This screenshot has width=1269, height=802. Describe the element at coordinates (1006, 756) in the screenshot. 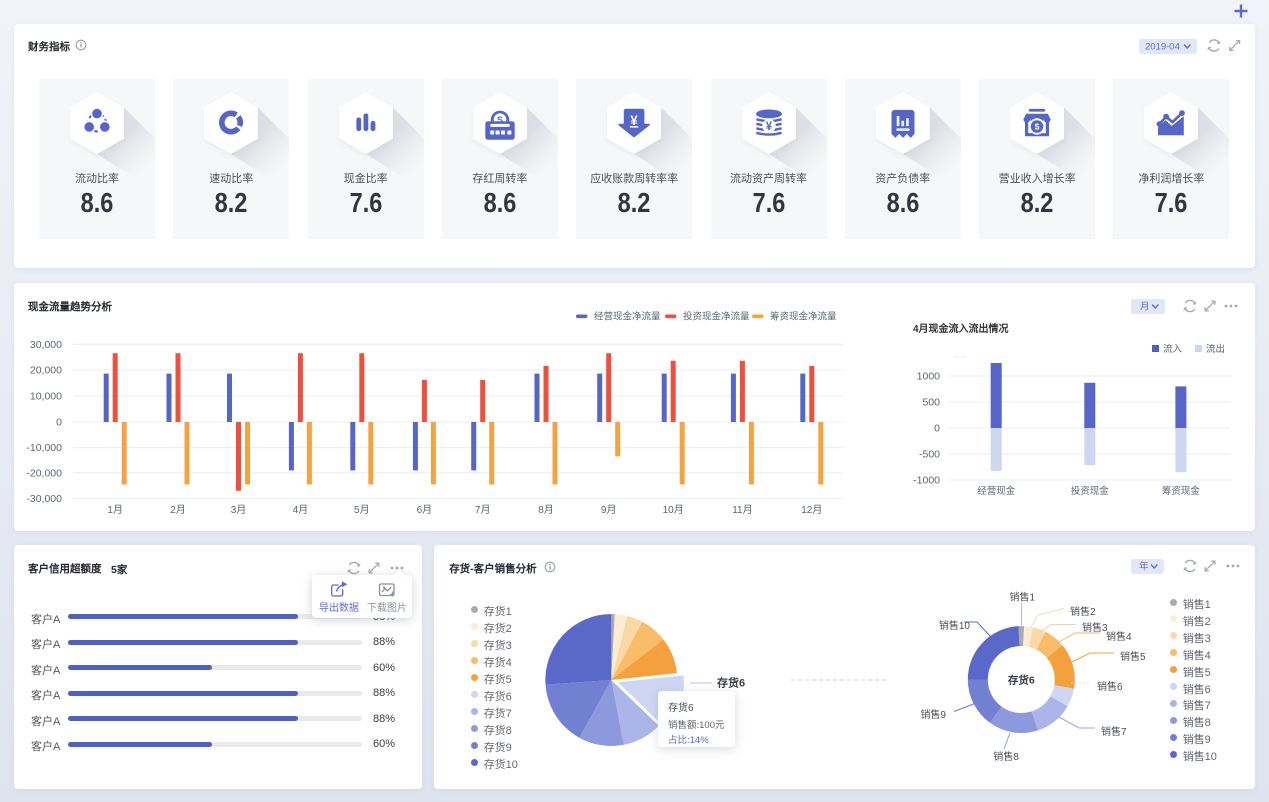

I see `svg-text: 销售8` at that location.